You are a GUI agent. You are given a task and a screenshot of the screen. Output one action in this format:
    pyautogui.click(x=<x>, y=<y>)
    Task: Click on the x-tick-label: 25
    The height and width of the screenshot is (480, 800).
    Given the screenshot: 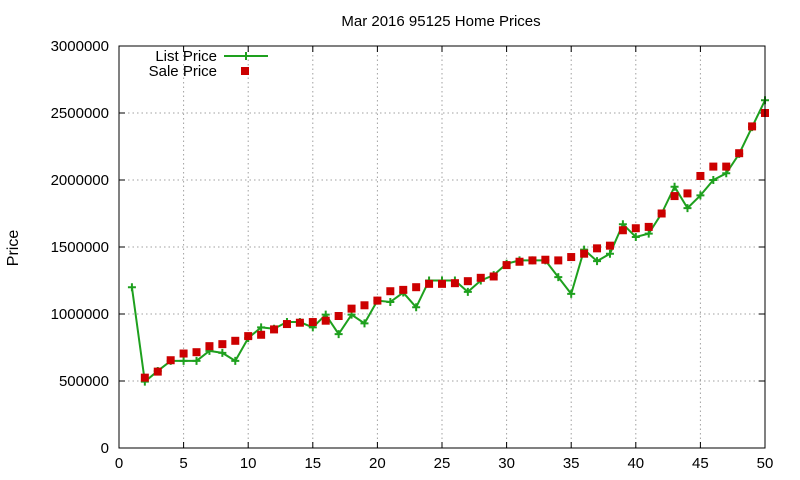 What is the action you would take?
    pyautogui.click(x=442, y=463)
    